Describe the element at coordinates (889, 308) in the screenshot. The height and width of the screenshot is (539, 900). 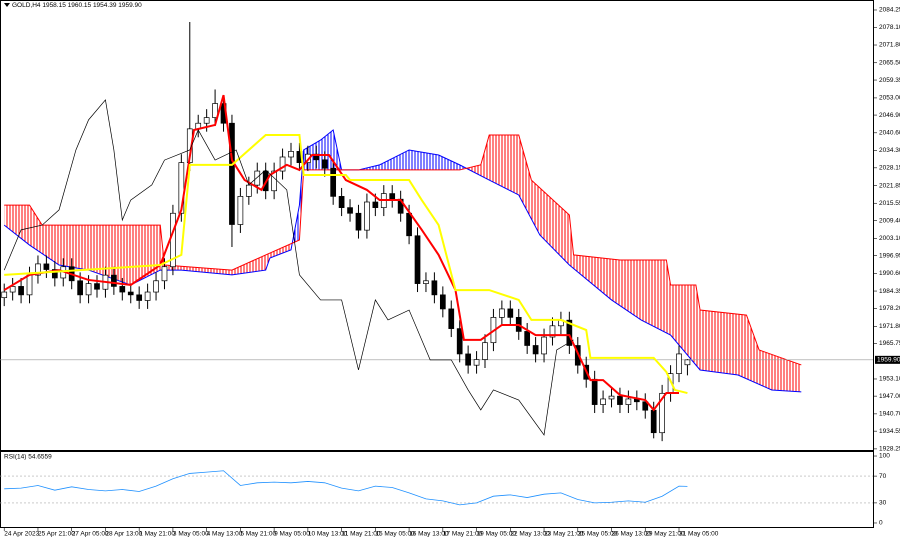
I see `y-tick-label: 1978.20` at that location.